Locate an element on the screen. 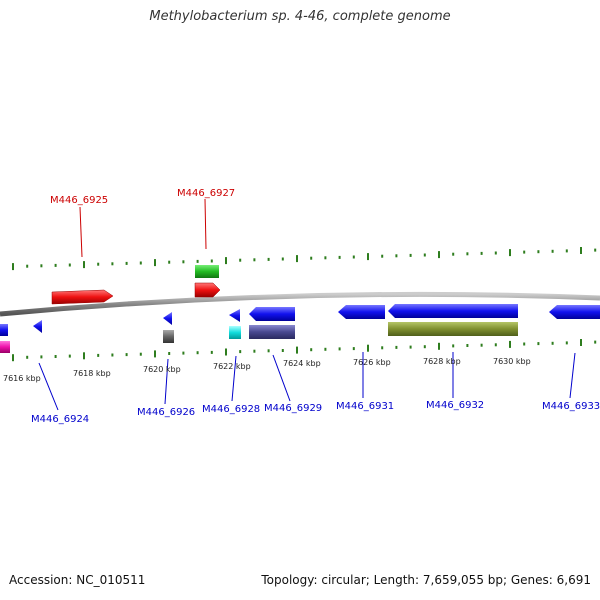 The width and height of the screenshot is (600, 600). gene-m446-6931-reverse-arrow is located at coordinates (361, 312).